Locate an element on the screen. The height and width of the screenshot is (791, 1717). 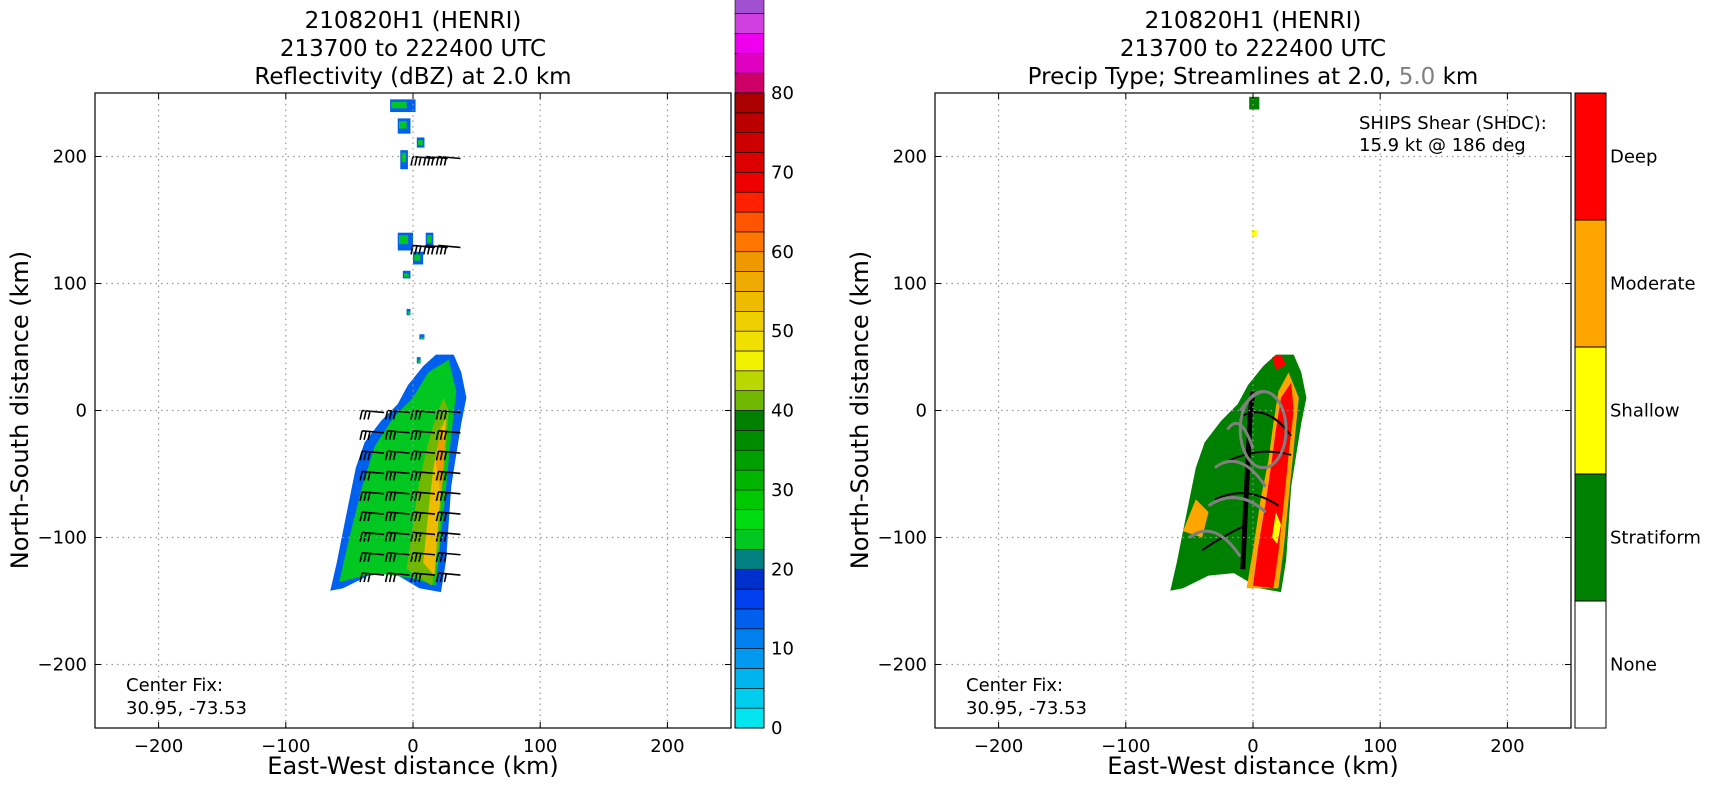
left-y-tick-label: −100 is located at coordinates (62, 538).